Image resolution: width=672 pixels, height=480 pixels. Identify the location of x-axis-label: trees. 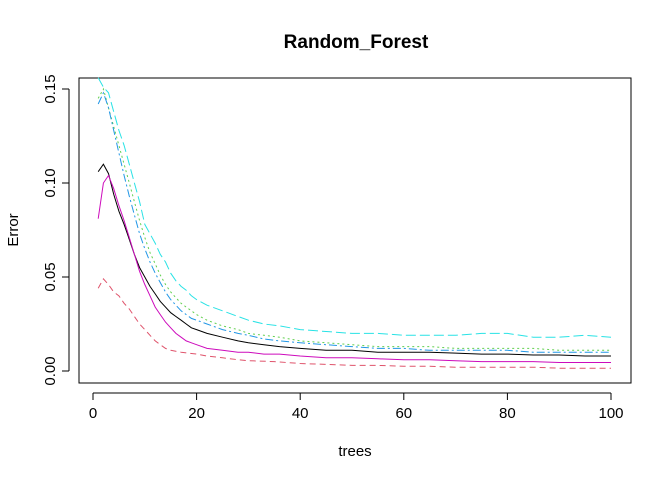
(354, 451).